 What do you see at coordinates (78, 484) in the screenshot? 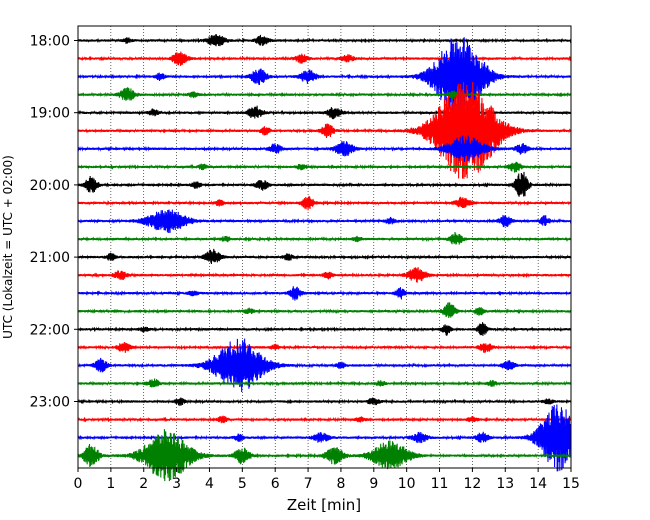
I see `x-tick-label-0: 0` at bounding box center [78, 484].